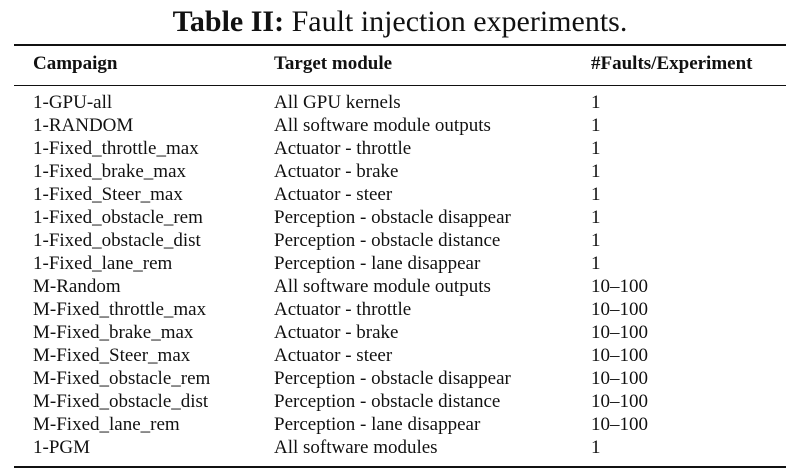  Describe the element at coordinates (333, 63) in the screenshot. I see `header-target-module: Target module` at that location.